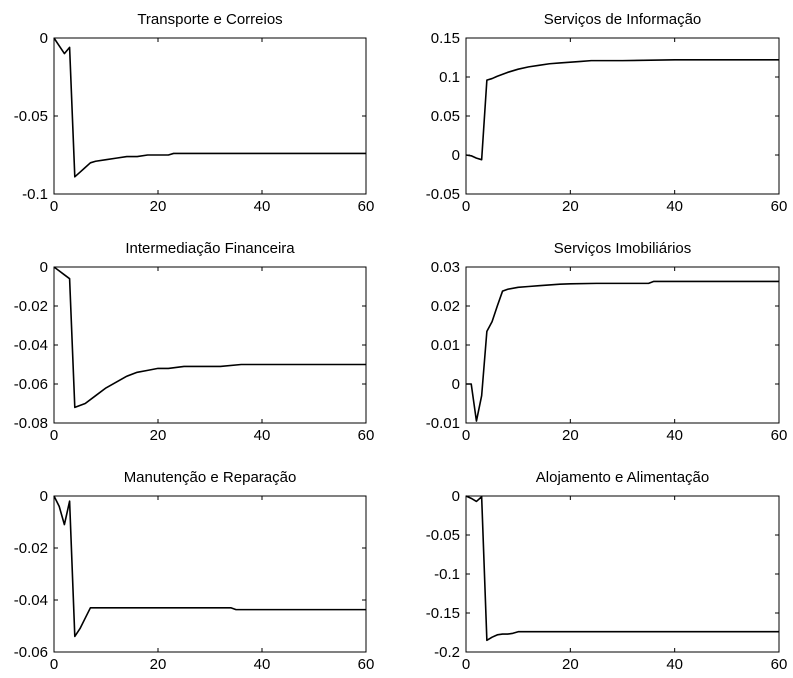 The width and height of the screenshot is (793, 678). Describe the element at coordinates (447, 652) in the screenshot. I see `y-tick-label: -0.2` at that location.